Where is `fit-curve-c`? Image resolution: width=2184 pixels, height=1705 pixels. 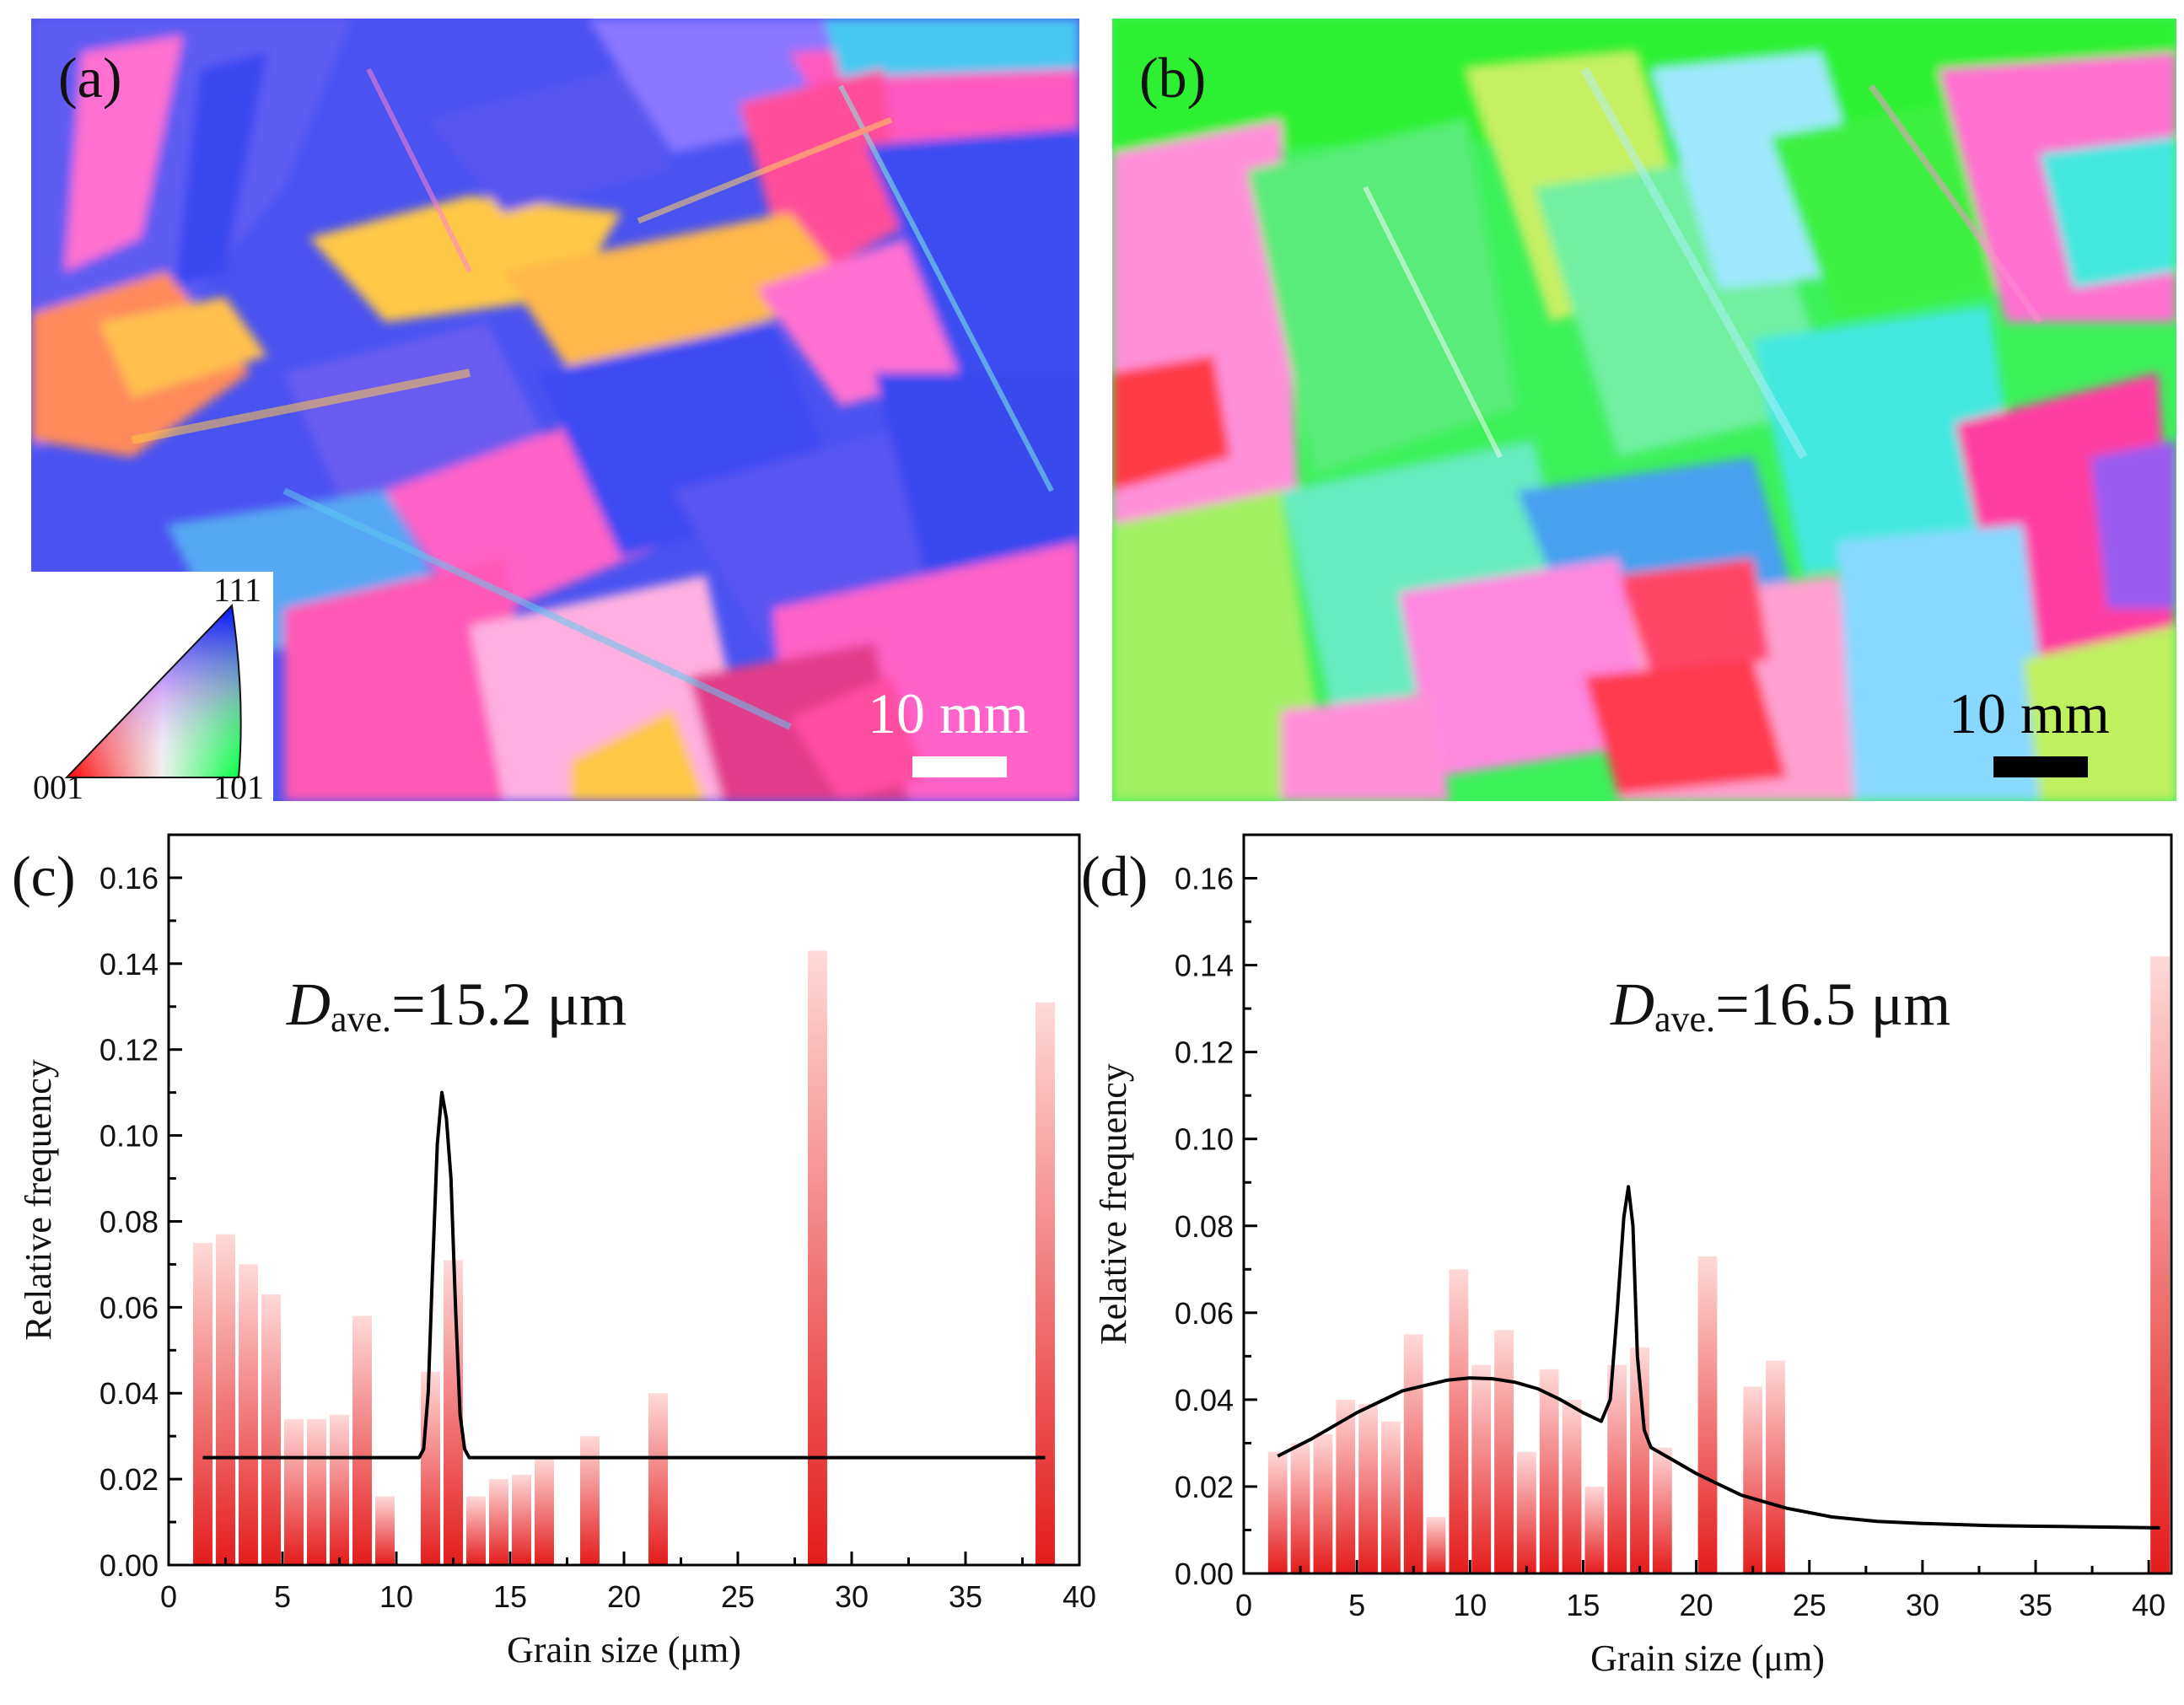
fit-curve-c is located at coordinates (624, 1275).